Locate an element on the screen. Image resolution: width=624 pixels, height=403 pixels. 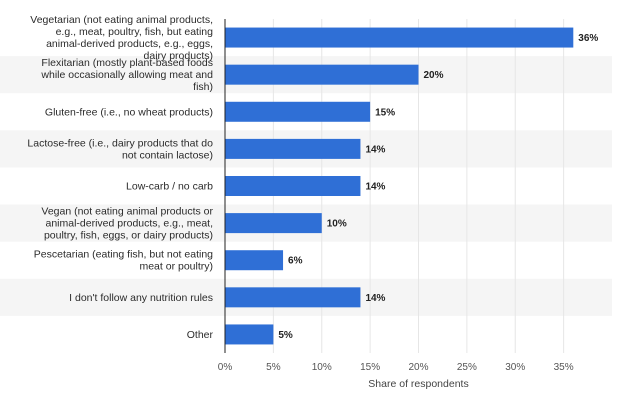
category-label-line: animal-derived products, e.g., eggs, is located at coordinates (129, 44).